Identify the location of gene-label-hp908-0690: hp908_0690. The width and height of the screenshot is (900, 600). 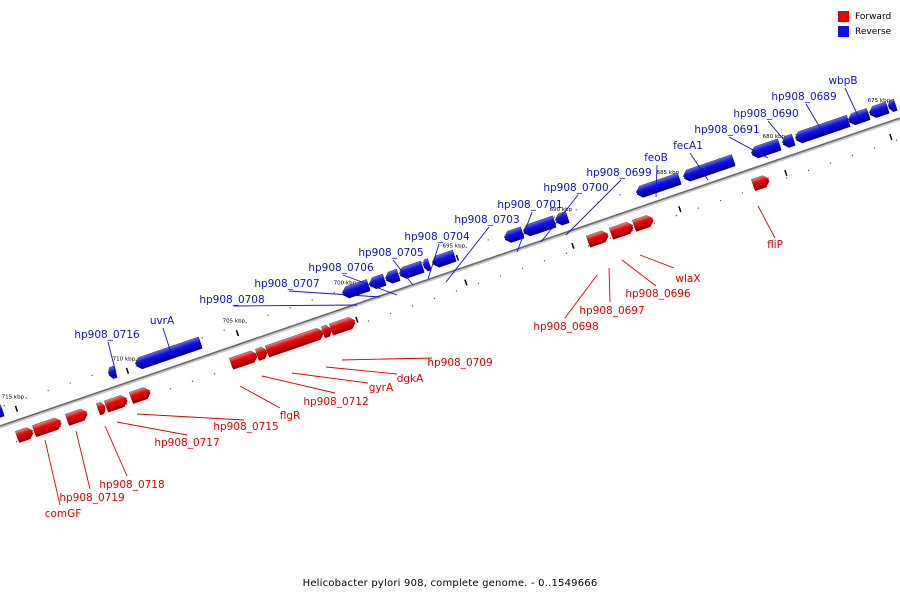
(765, 114).